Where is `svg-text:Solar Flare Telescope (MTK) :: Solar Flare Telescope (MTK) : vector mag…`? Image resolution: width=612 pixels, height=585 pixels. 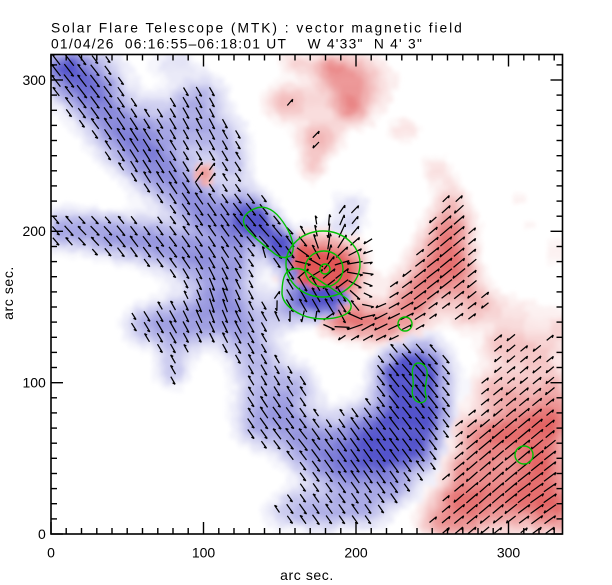 svg-text:Solar Flare Telescope (MTK) :: Solar Flare Telescope (MTK) : vector mag… is located at coordinates (257, 28).